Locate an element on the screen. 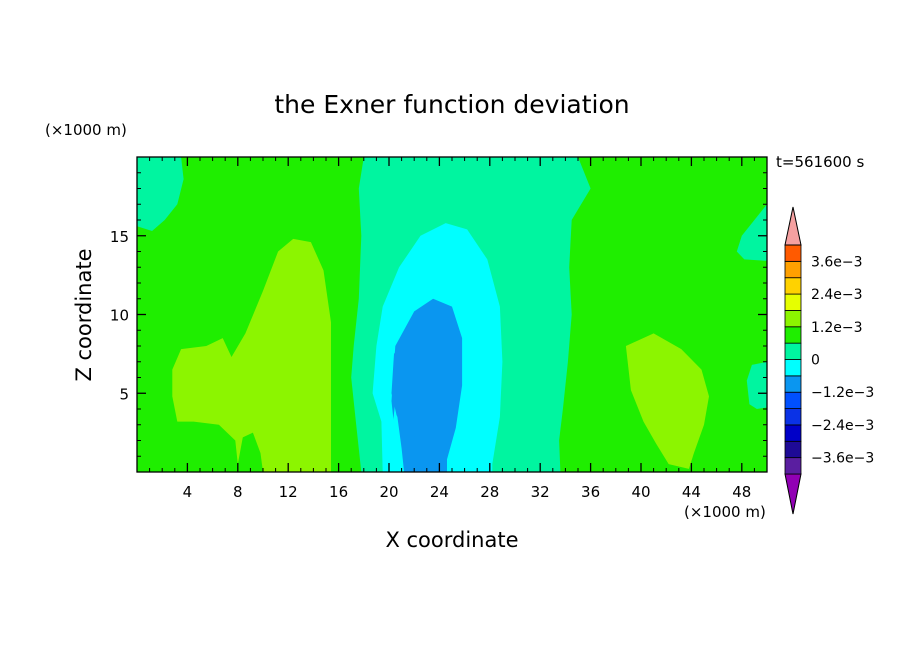 This screenshot has width=904, height=654. x-tick-label: 40 is located at coordinates (640, 492).